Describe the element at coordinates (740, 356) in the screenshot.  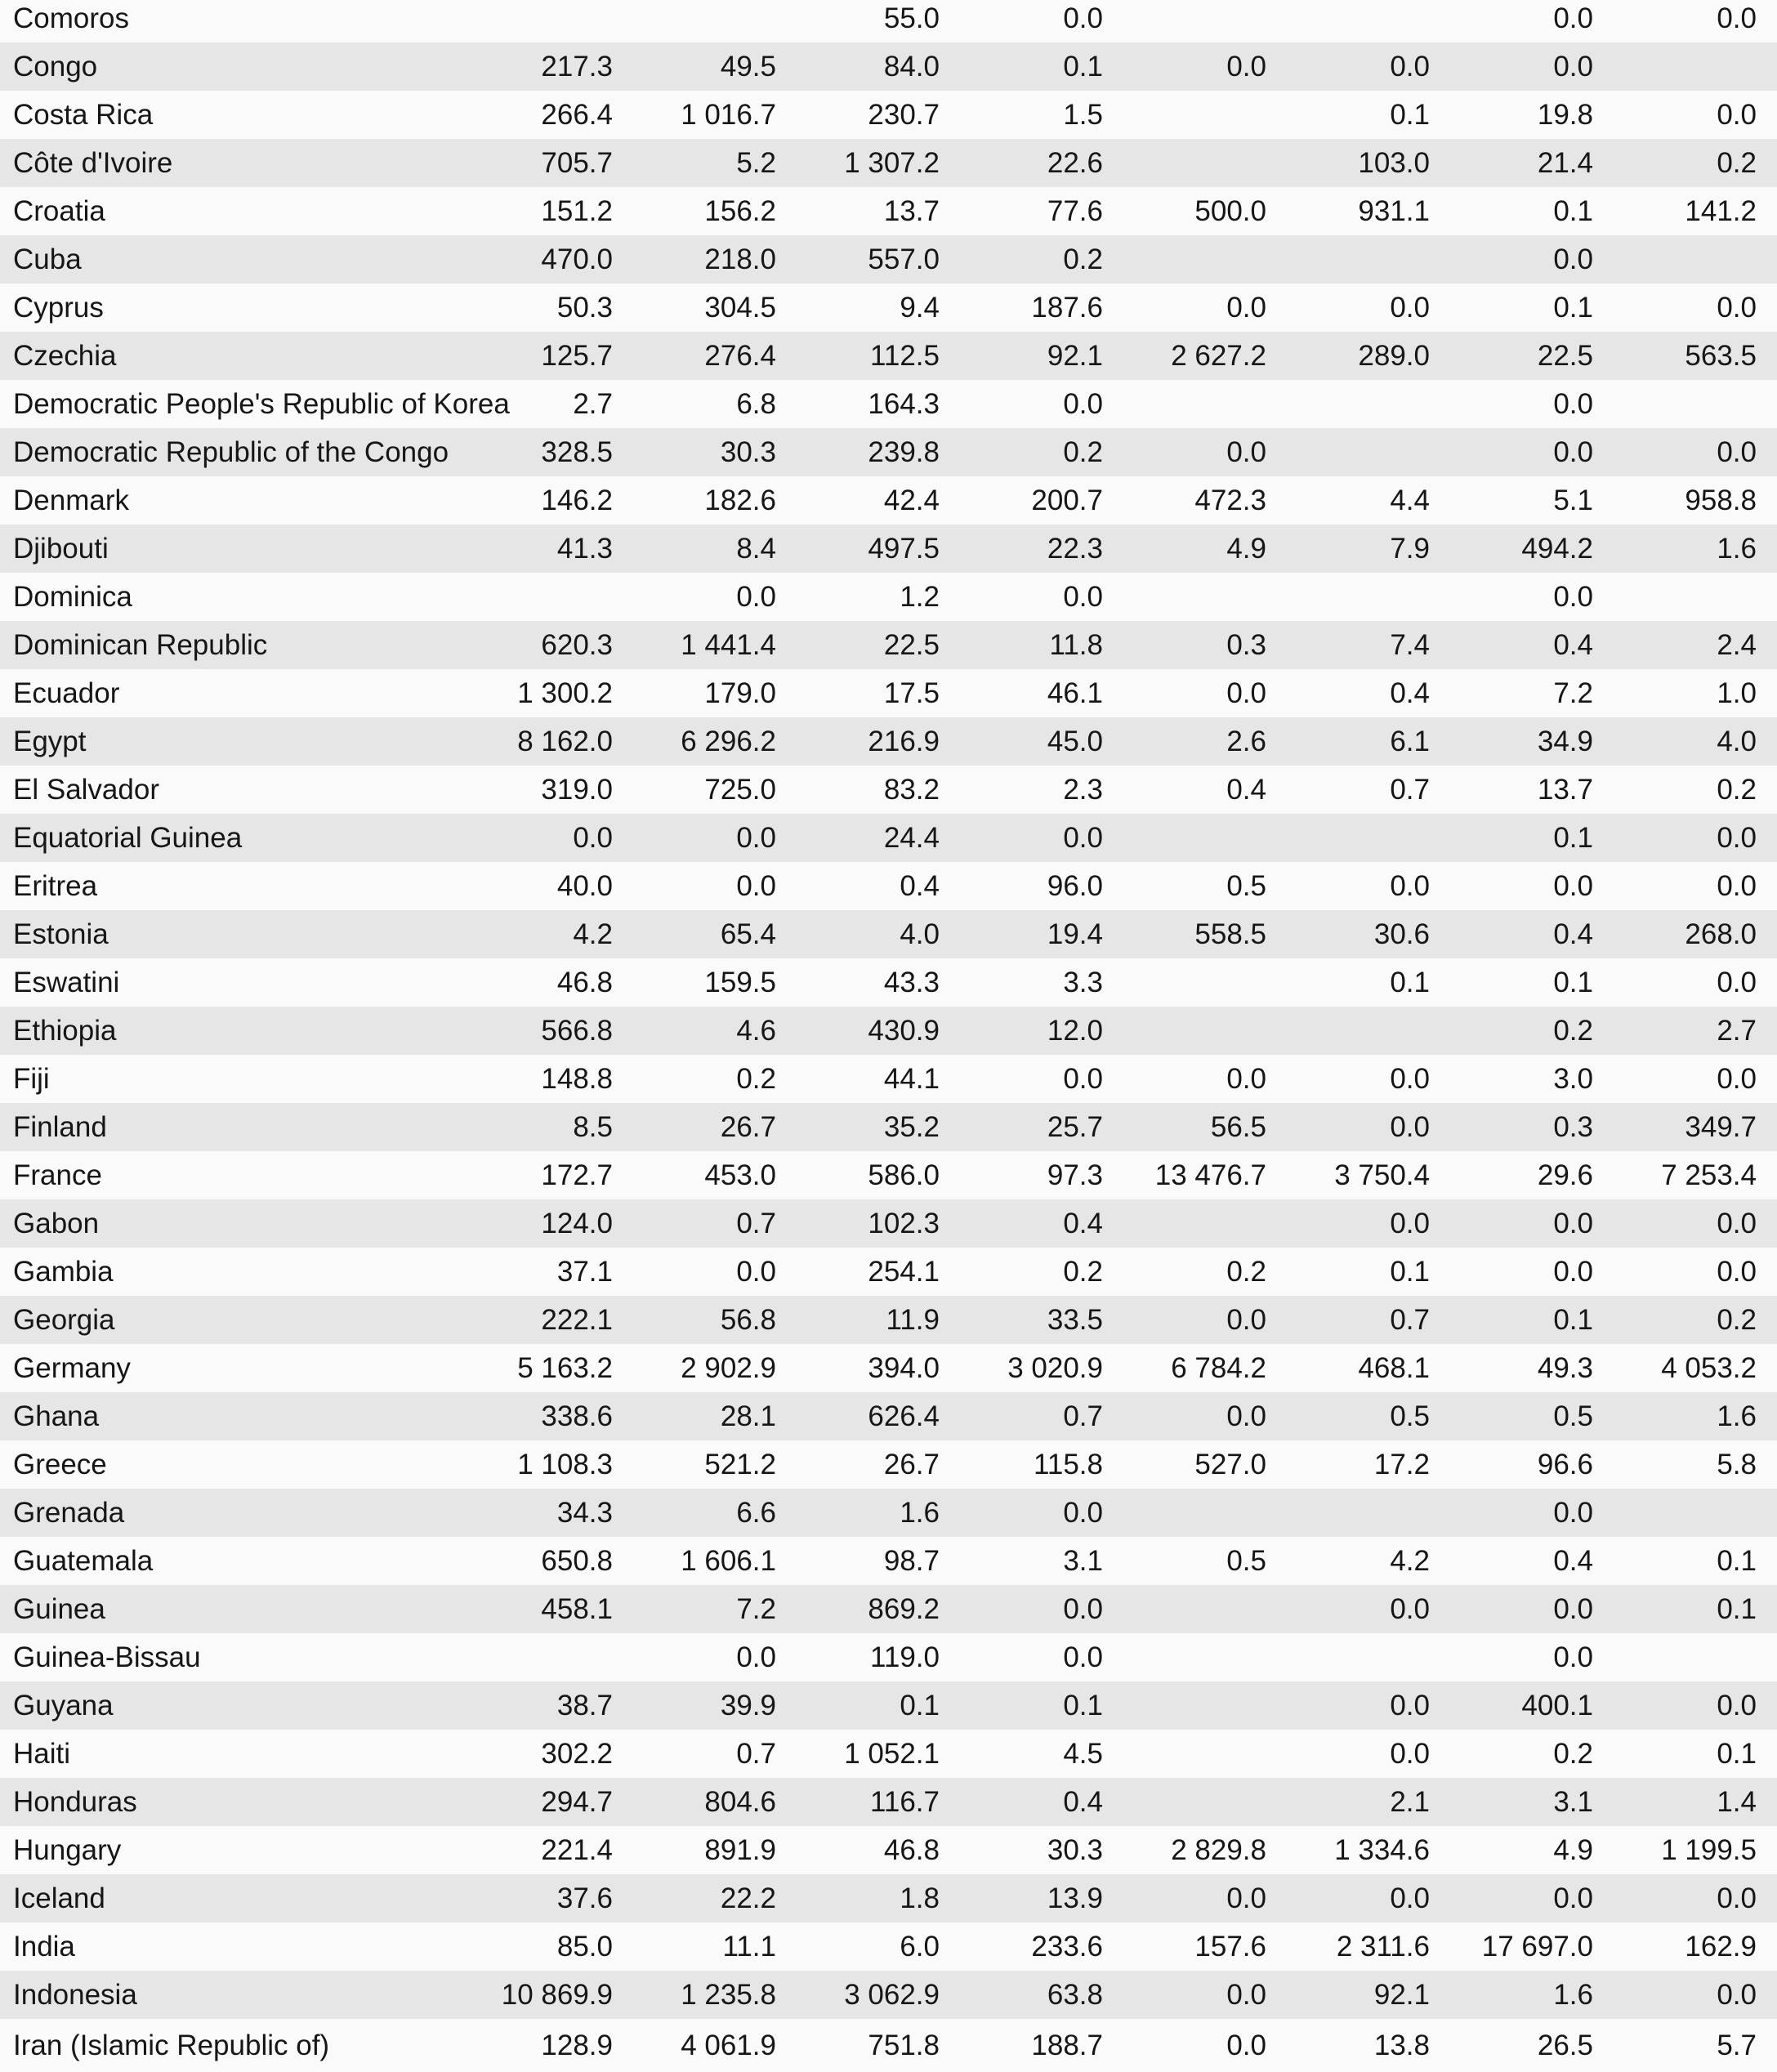
I see `value-cell-2: 276.4` at that location.